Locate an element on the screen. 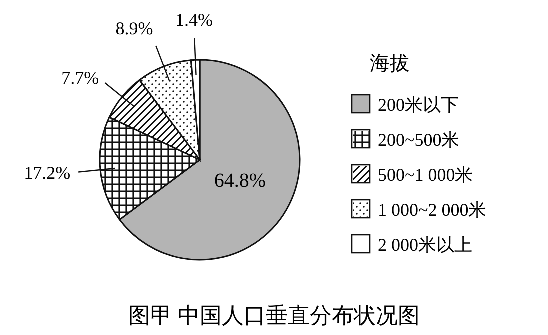 This screenshot has width=548, height=335. text: 图甲 中国人口垂直分布状况图 is located at coordinates (274, 315).